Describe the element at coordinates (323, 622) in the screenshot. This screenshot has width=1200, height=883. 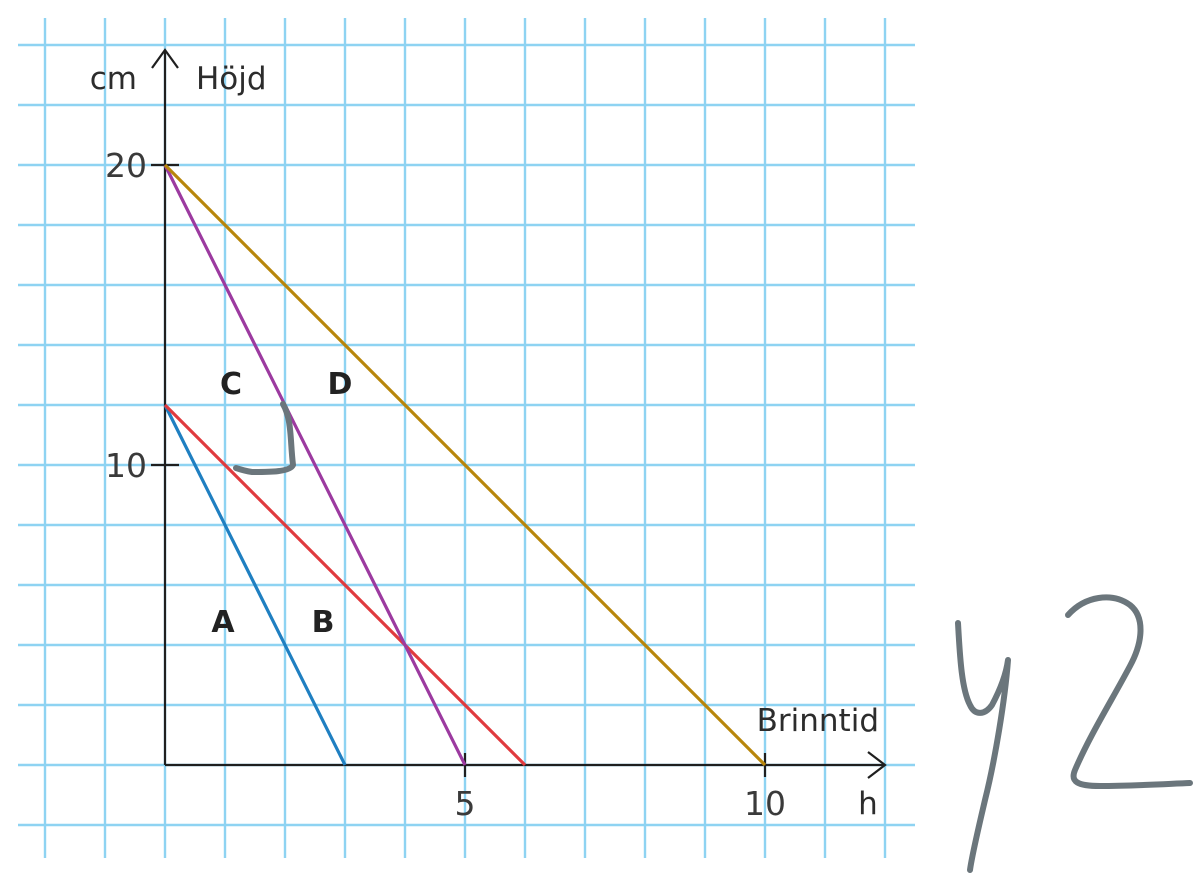
I see `series-label-b: B` at that location.